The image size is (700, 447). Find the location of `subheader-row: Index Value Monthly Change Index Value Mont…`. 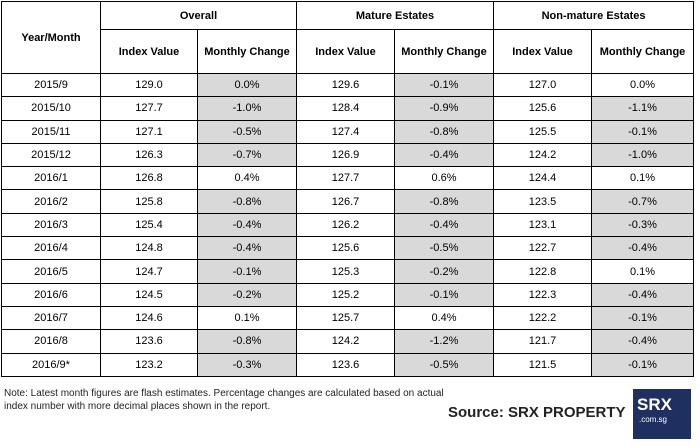

subheader-row: Index Value Monthly Change Index Value Mont… is located at coordinates (348, 51).